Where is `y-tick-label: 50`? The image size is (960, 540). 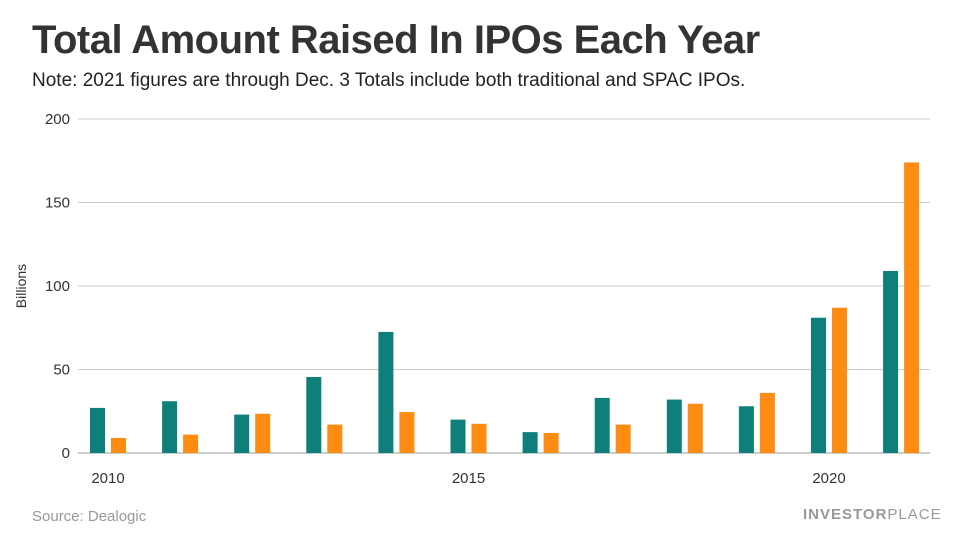 y-tick-label: 50 is located at coordinates (61, 370).